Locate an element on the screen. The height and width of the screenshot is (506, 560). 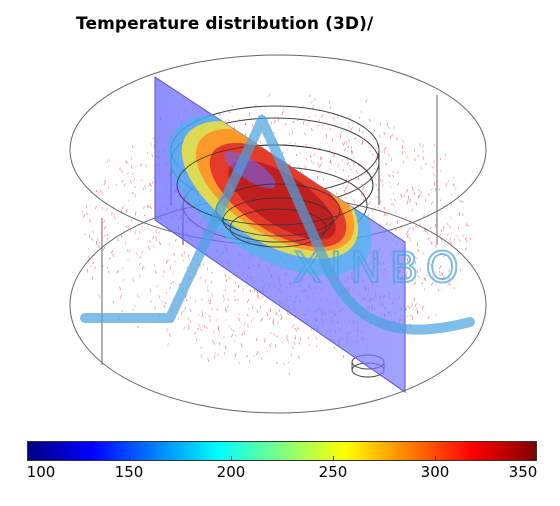
colorbar-tick-label: 200 is located at coordinates (231, 472).